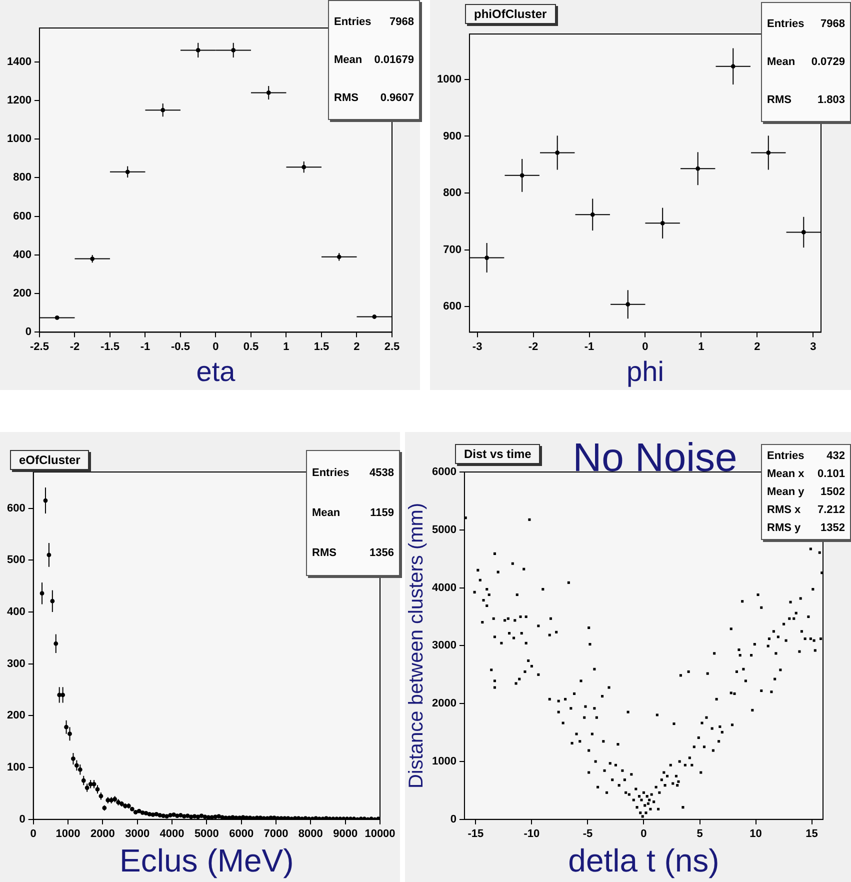 The image size is (851, 882). What do you see at coordinates (806, 492) in the screenshot?
I see `stats-box: Entries 432 Mean x 0.101 Mean y 1502 RMS x 7.212 RMS y 1352` at bounding box center [806, 492].